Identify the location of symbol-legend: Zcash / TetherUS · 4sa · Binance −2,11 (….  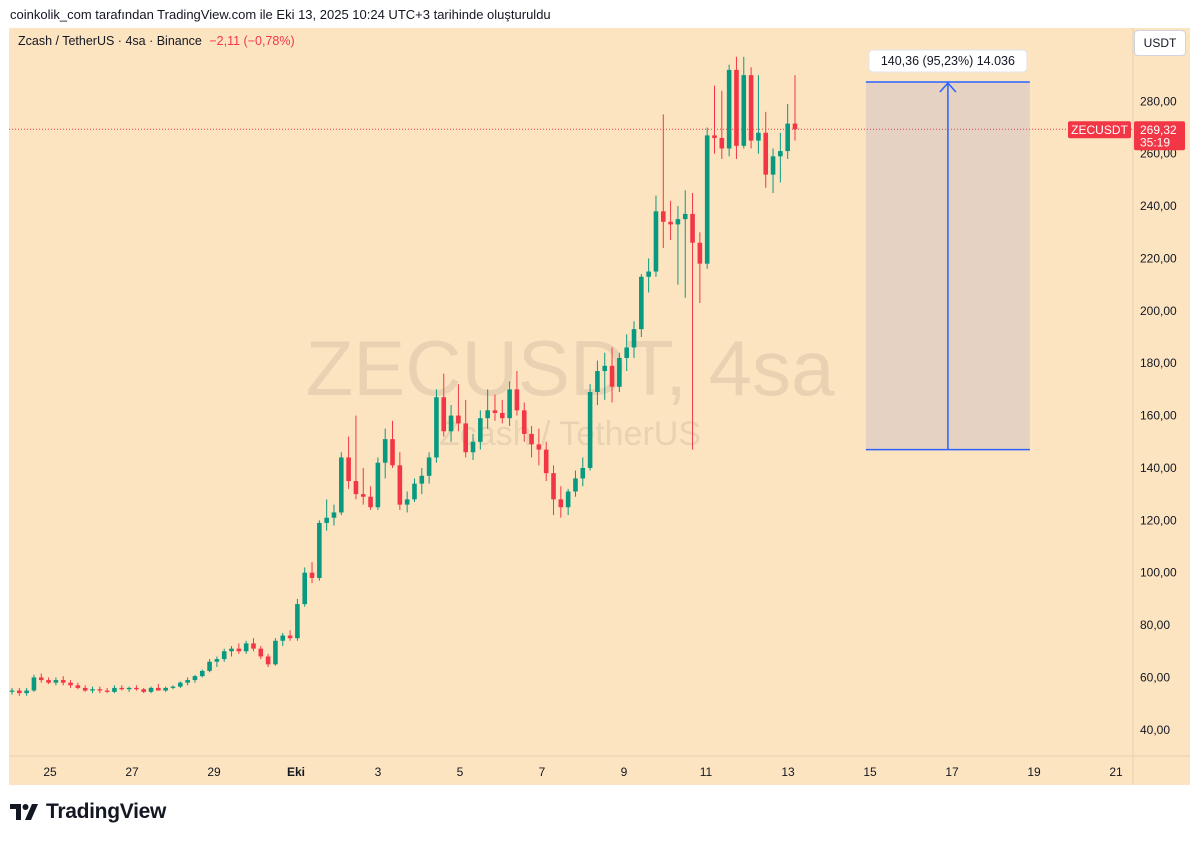
(156, 41).